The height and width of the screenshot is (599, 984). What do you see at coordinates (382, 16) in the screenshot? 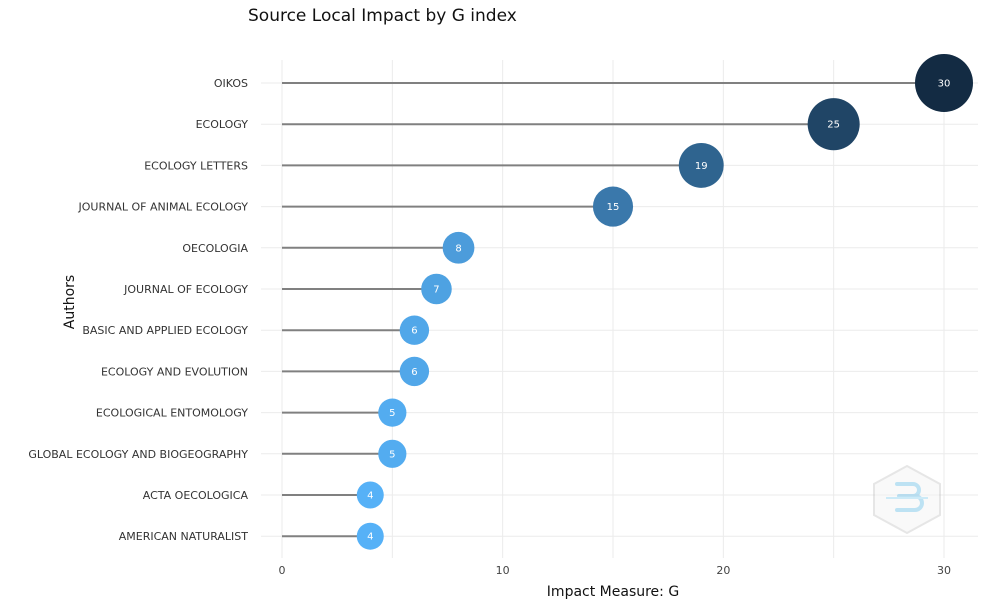
I see `chart-title: Source Local Impact by G index` at bounding box center [382, 16].